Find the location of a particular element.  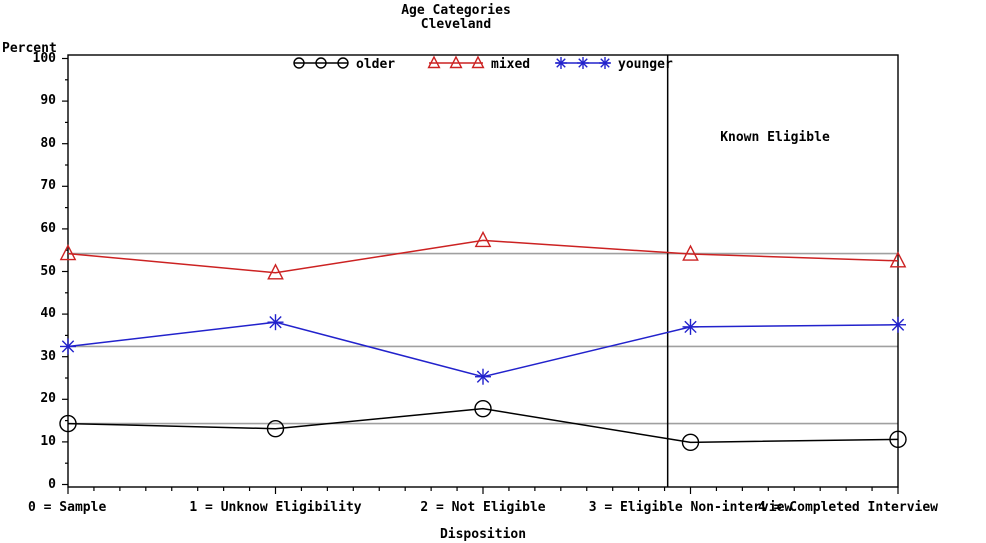

y-tick-label: 20 is located at coordinates (48, 399).